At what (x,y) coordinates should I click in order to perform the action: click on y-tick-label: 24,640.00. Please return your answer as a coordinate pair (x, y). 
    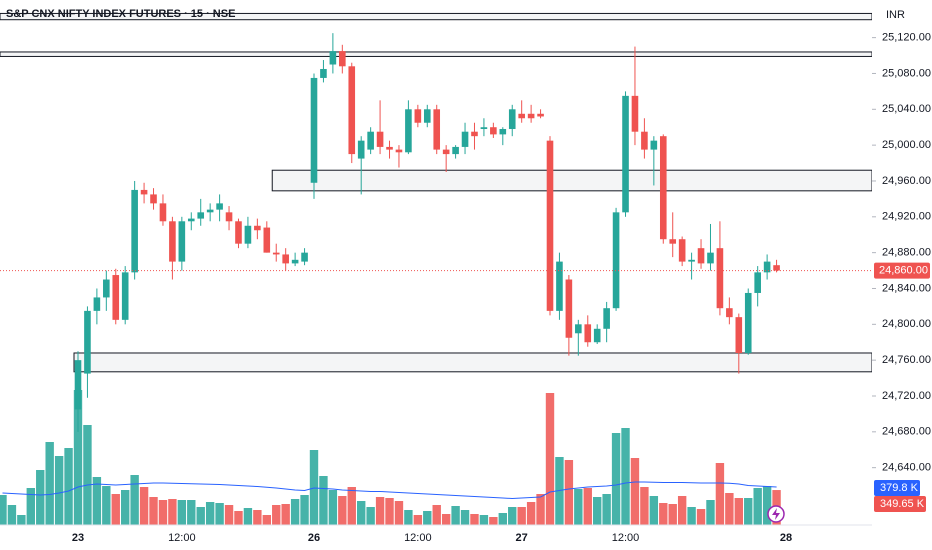
    Looking at the image, I should click on (906, 468).